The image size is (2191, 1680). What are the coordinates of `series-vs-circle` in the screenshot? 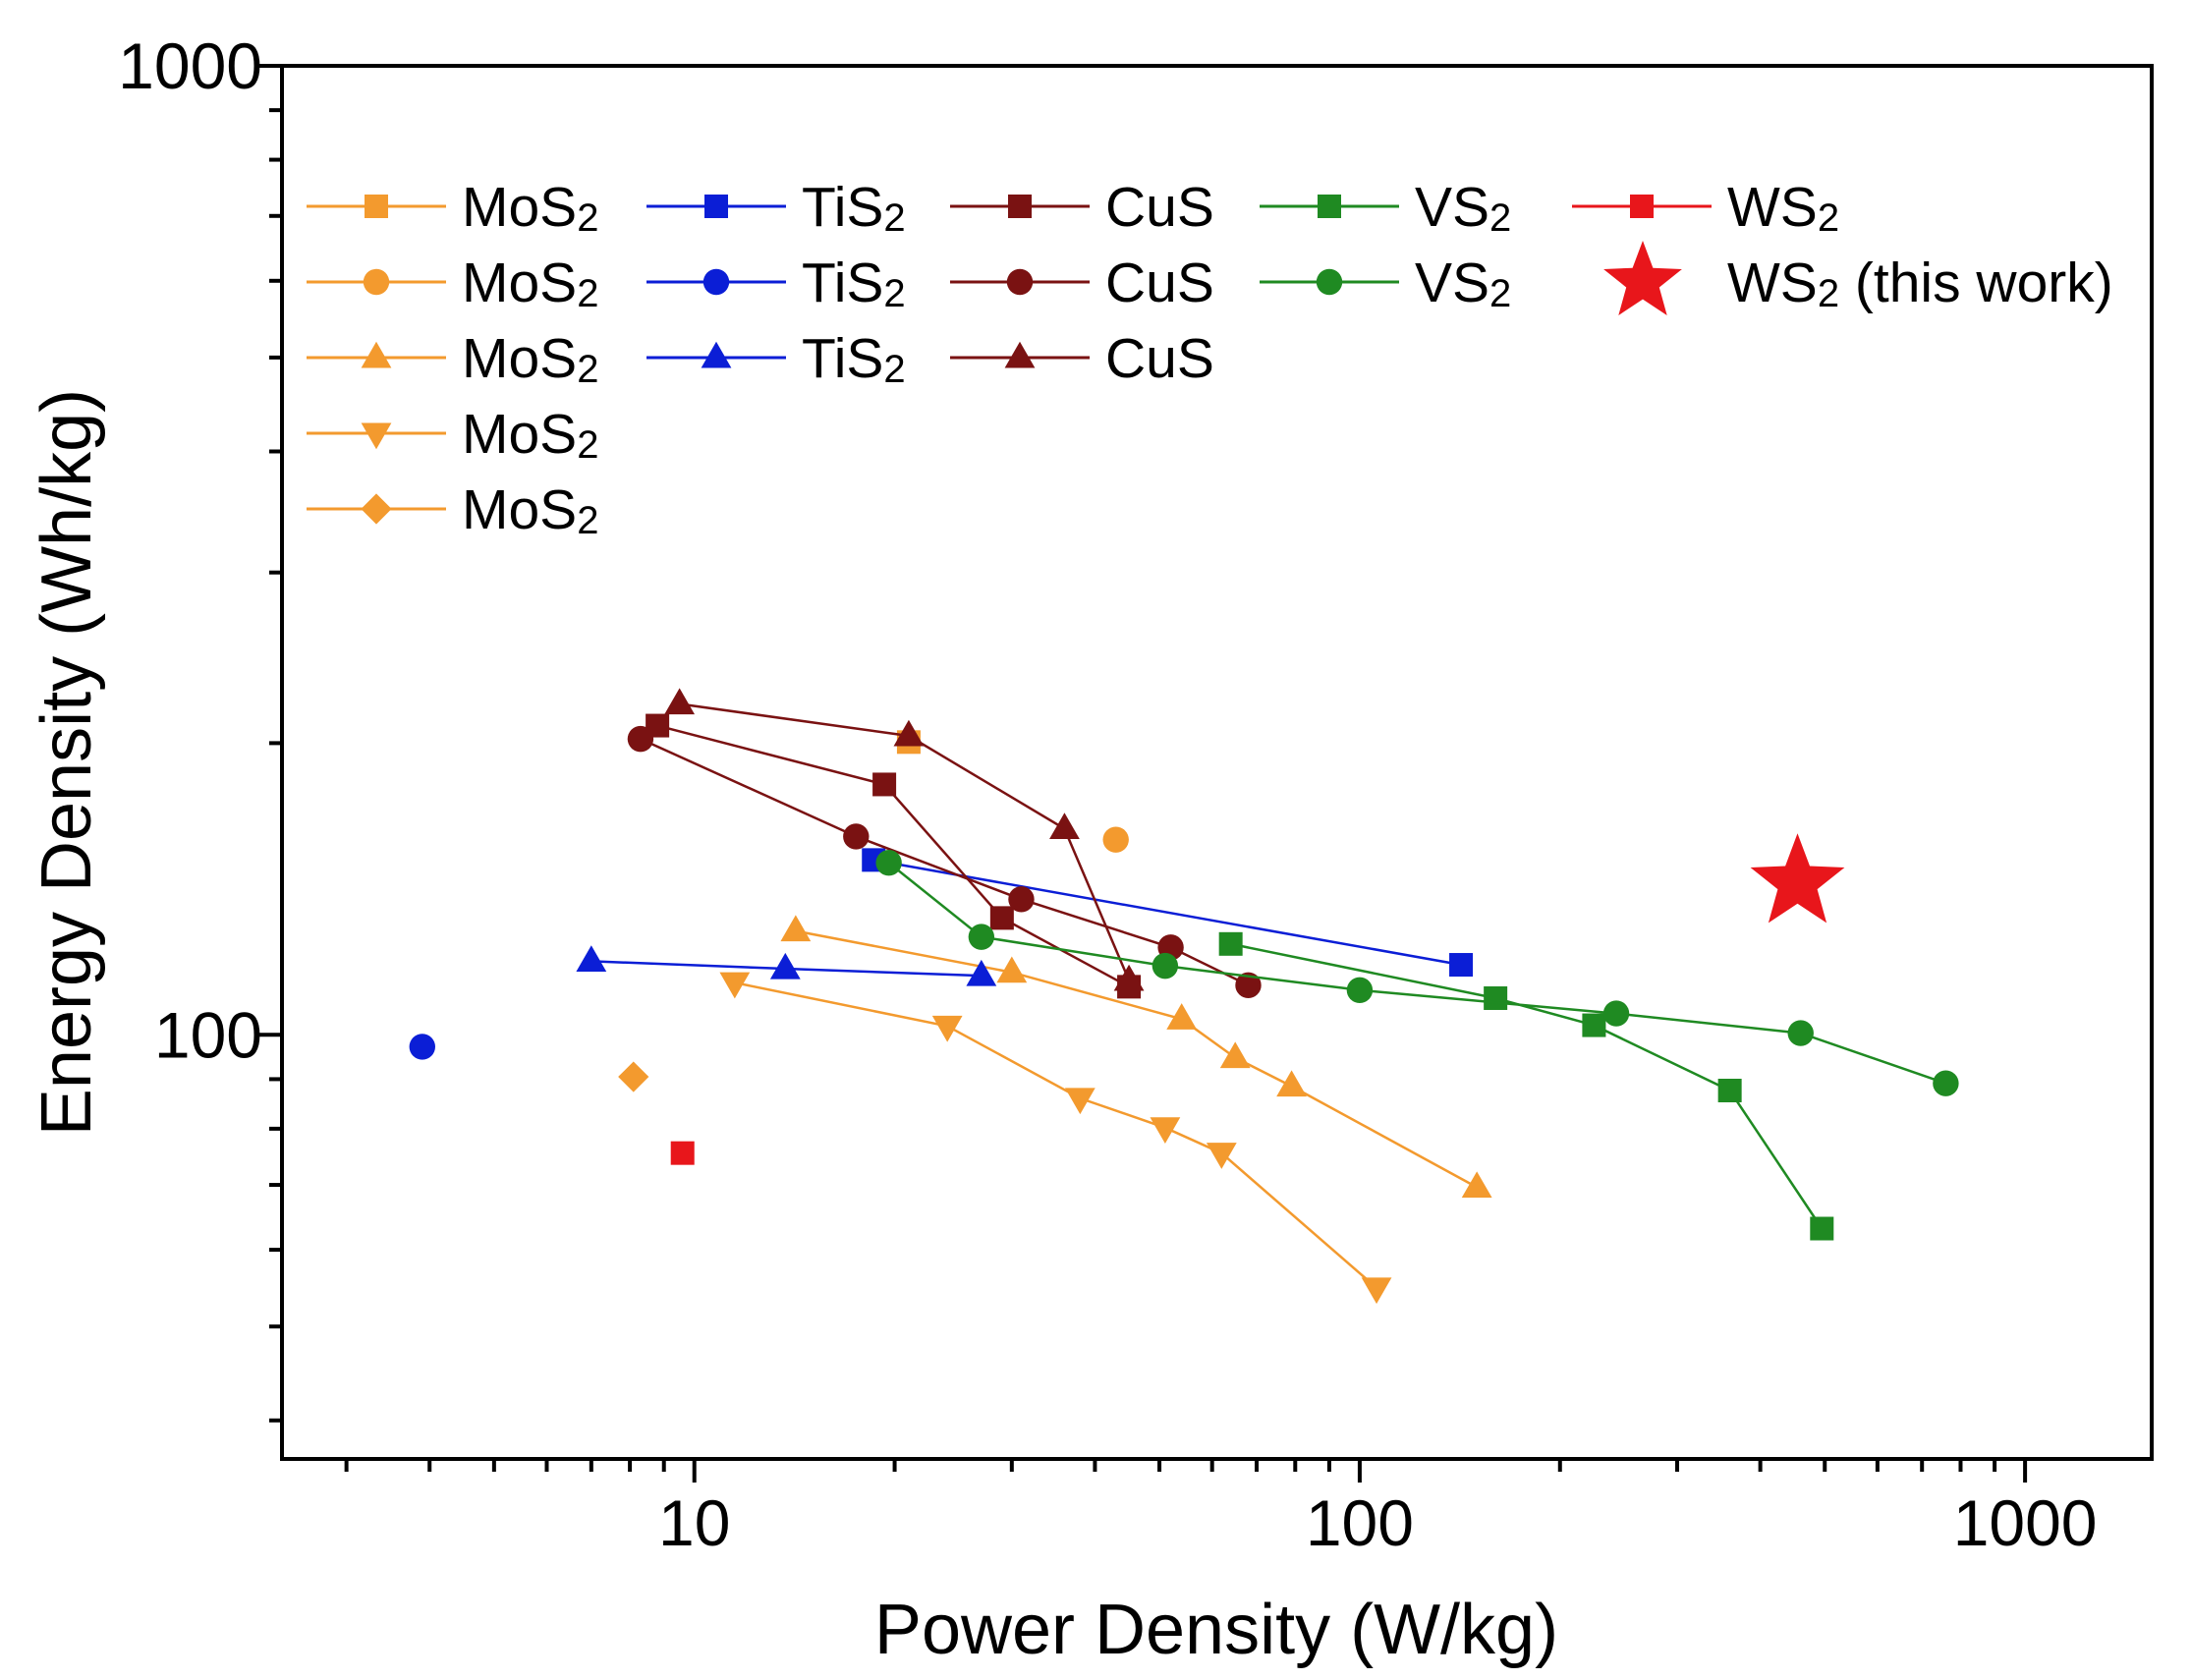 It's located at (1417, 972).